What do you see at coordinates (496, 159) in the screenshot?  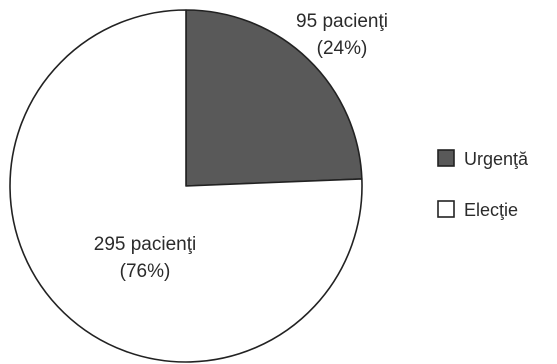 I see `legend-label-0: Urgenţă` at bounding box center [496, 159].